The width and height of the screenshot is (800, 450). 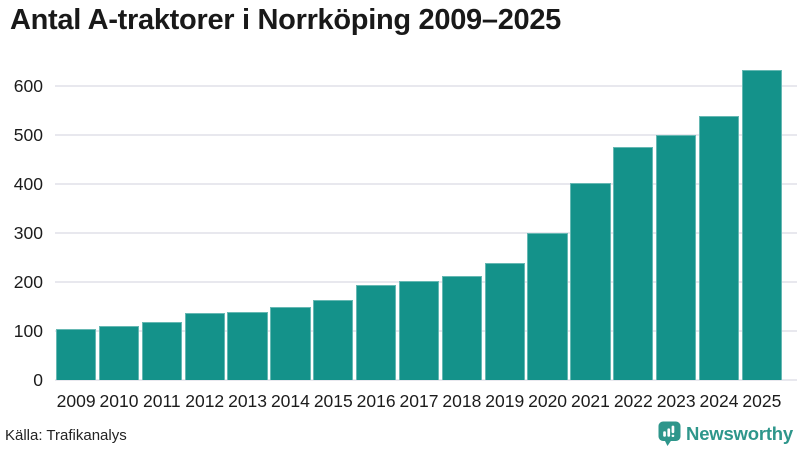 What do you see at coordinates (28, 86) in the screenshot?
I see `y-tick-label-600: 600` at bounding box center [28, 86].